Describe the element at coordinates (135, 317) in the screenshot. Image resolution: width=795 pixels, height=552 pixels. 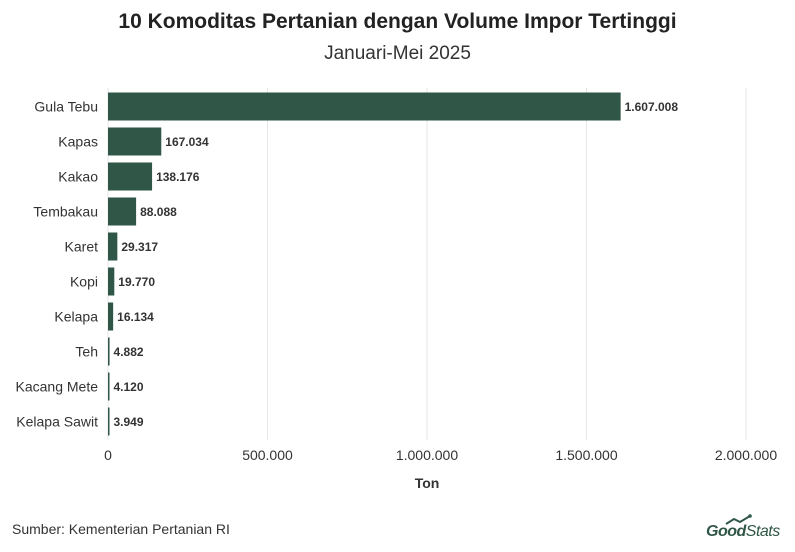
I see `data-label: 16.134` at that location.